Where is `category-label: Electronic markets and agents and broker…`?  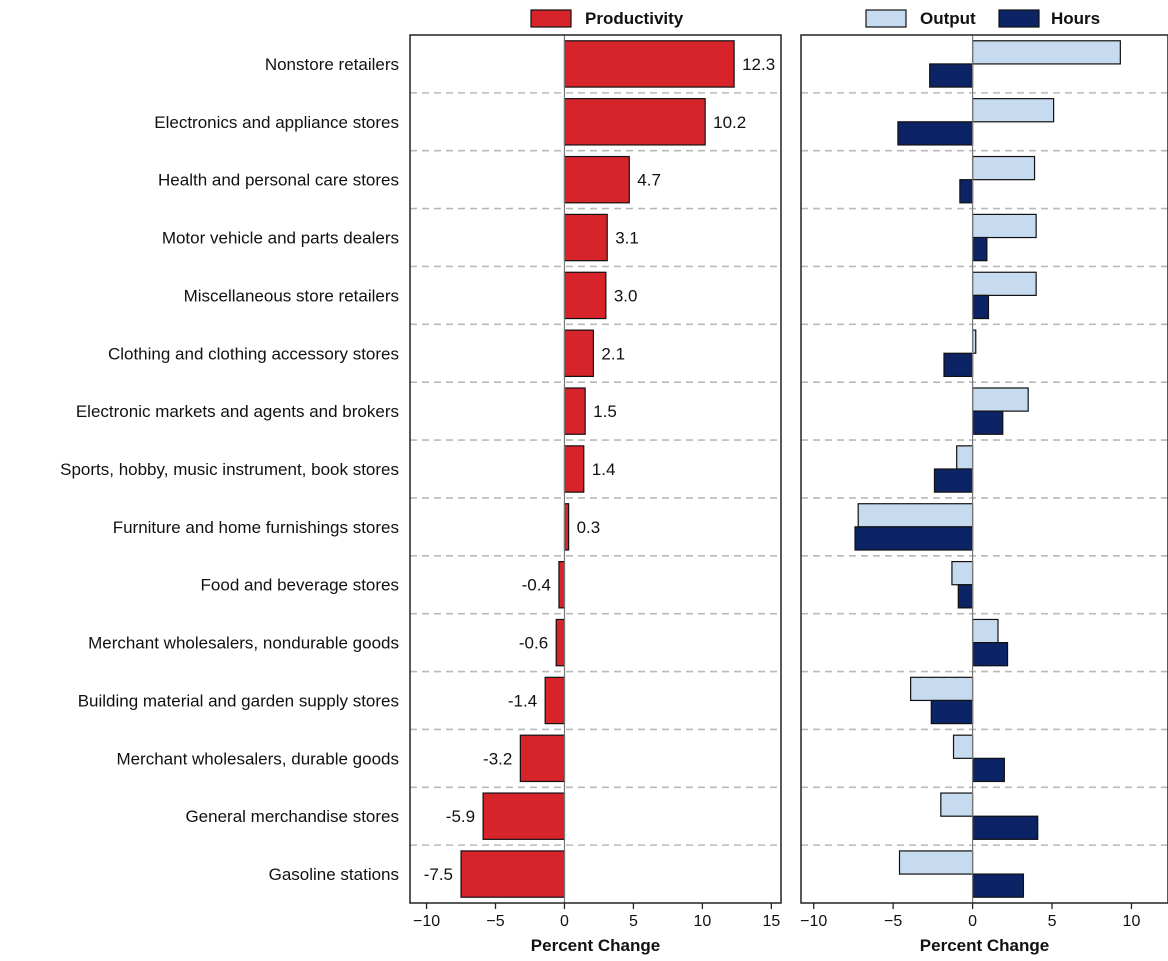 category-label: Electronic markets and agents and broker… is located at coordinates (237, 411).